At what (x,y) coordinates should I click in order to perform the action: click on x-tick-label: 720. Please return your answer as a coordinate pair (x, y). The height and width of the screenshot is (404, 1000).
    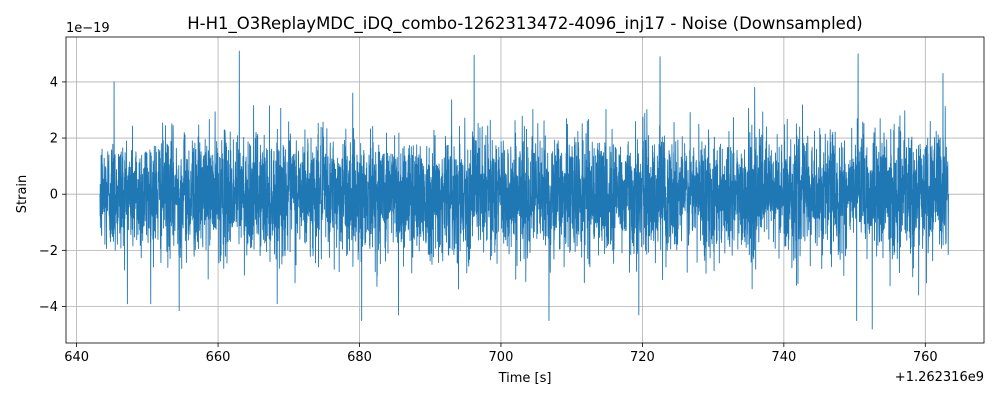
    Looking at the image, I should click on (642, 357).